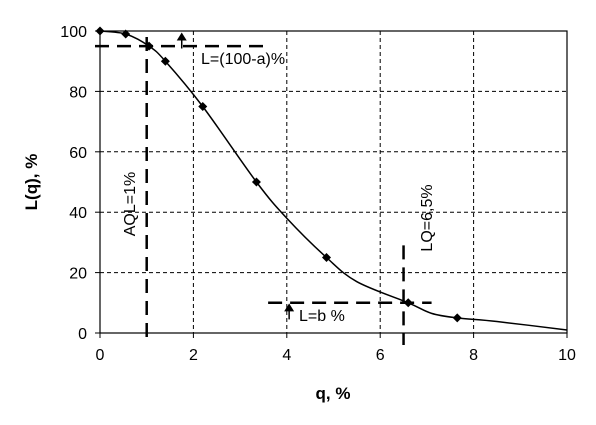 The height and width of the screenshot is (425, 596). Describe the element at coordinates (193, 355) in the screenshot. I see `x-tick-label: 2` at that location.